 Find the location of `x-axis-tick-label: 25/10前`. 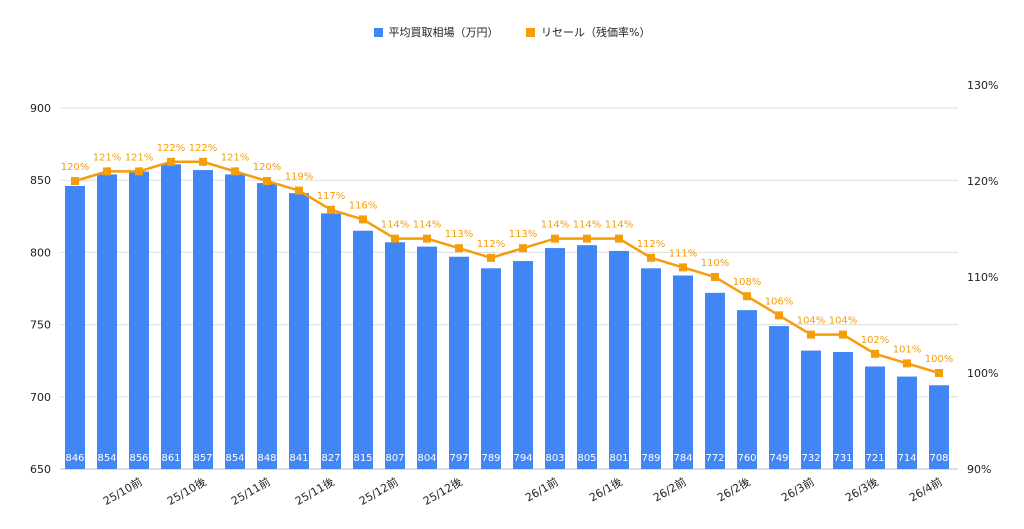

x-axis-tick-label: 25/10前 is located at coordinates (123, 490).